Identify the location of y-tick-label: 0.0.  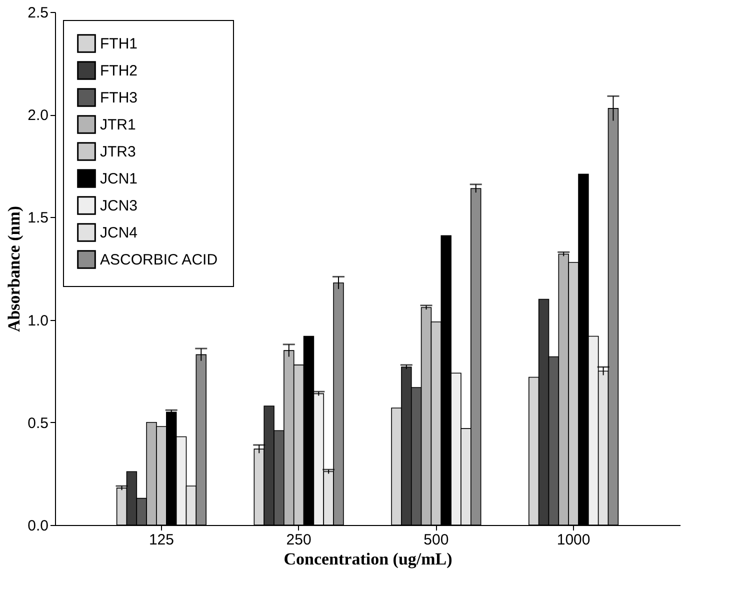
(38, 526).